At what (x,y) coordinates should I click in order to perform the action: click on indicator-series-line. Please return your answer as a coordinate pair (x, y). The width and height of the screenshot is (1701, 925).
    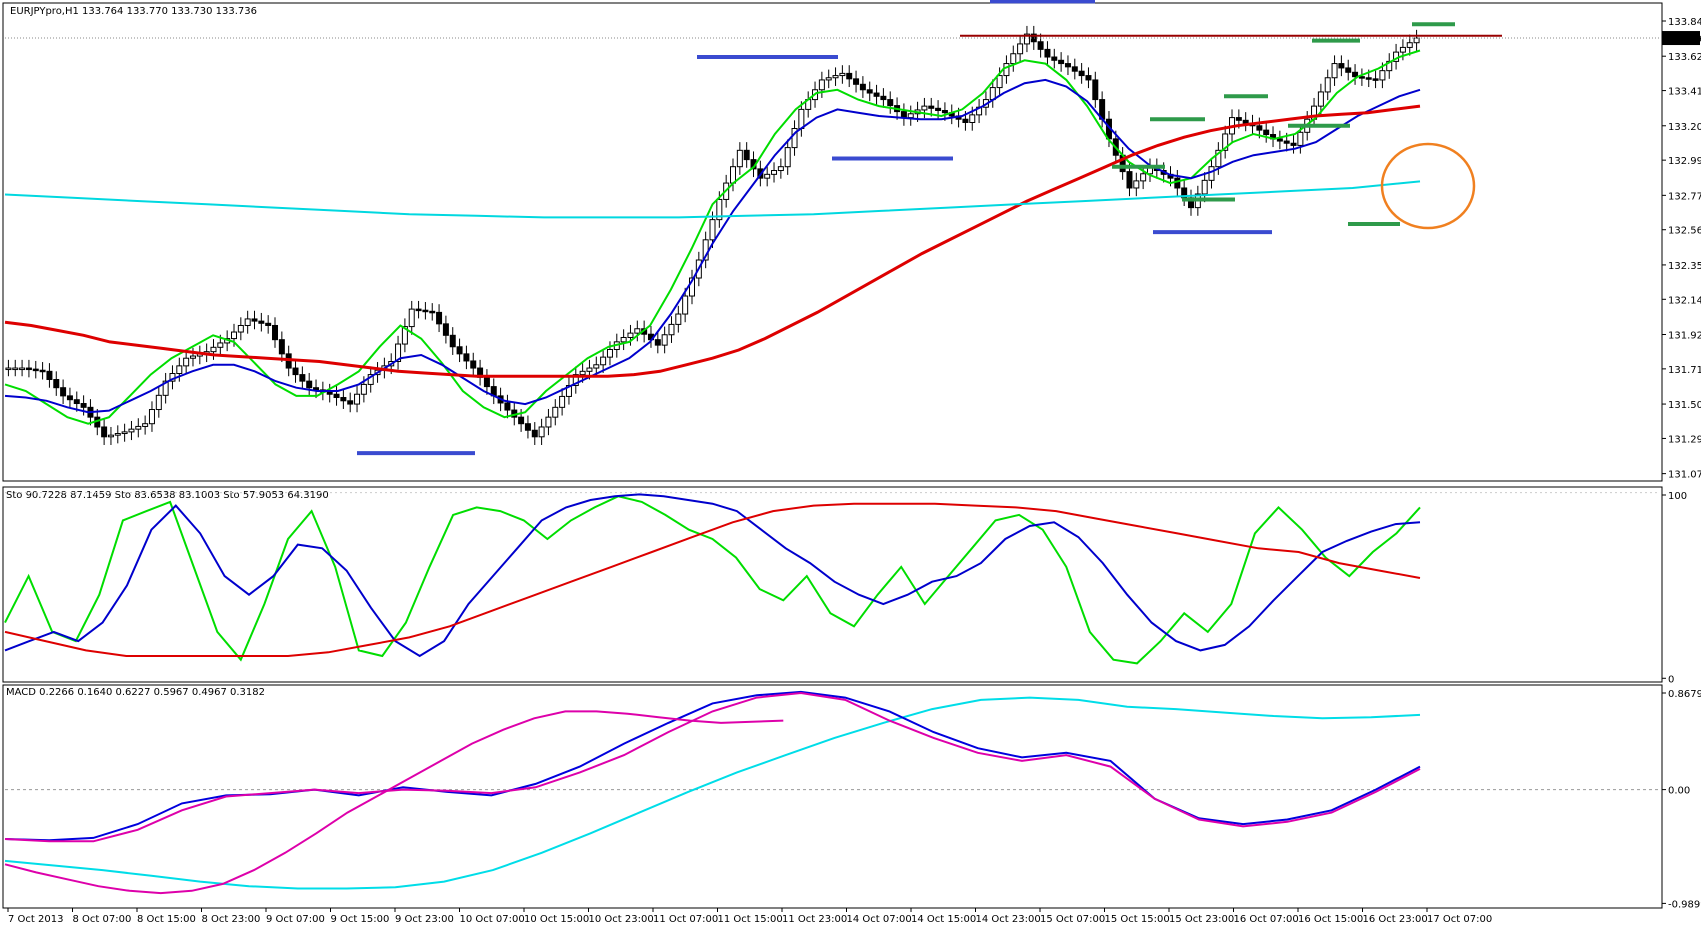
    Looking at the image, I should click on (394, 802).